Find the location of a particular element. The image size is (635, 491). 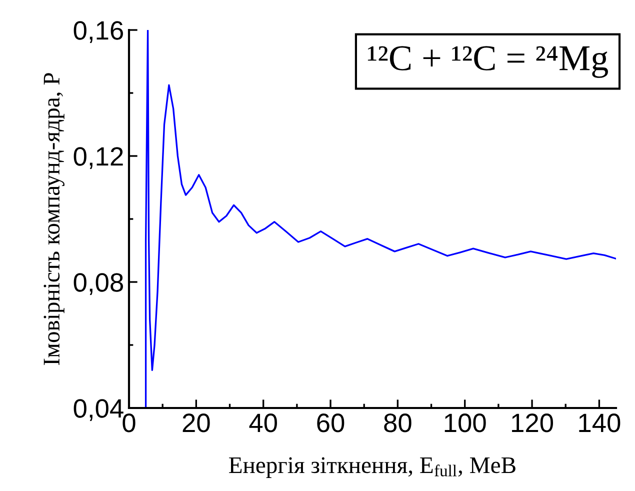

x-tick-label: 140 is located at coordinates (599, 423).